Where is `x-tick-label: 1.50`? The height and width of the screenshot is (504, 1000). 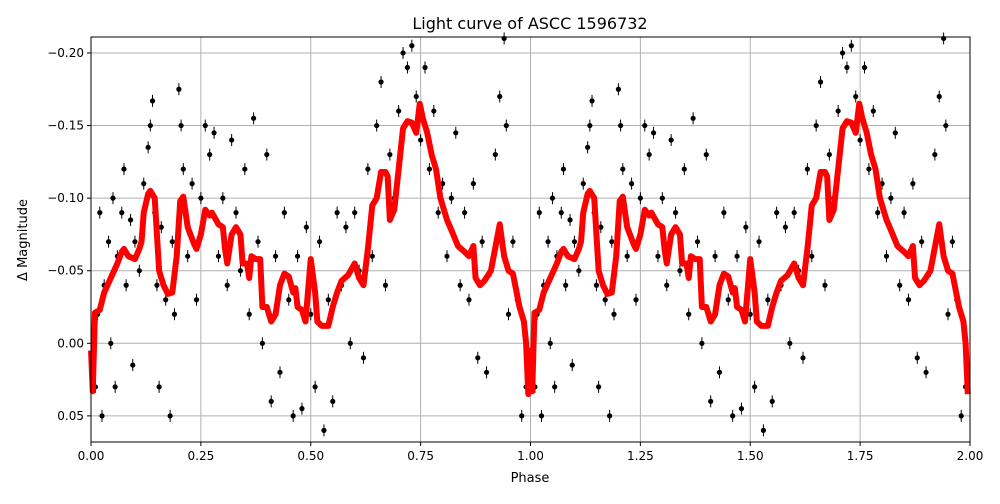 x-tick-label: 1.50 is located at coordinates (750, 456).